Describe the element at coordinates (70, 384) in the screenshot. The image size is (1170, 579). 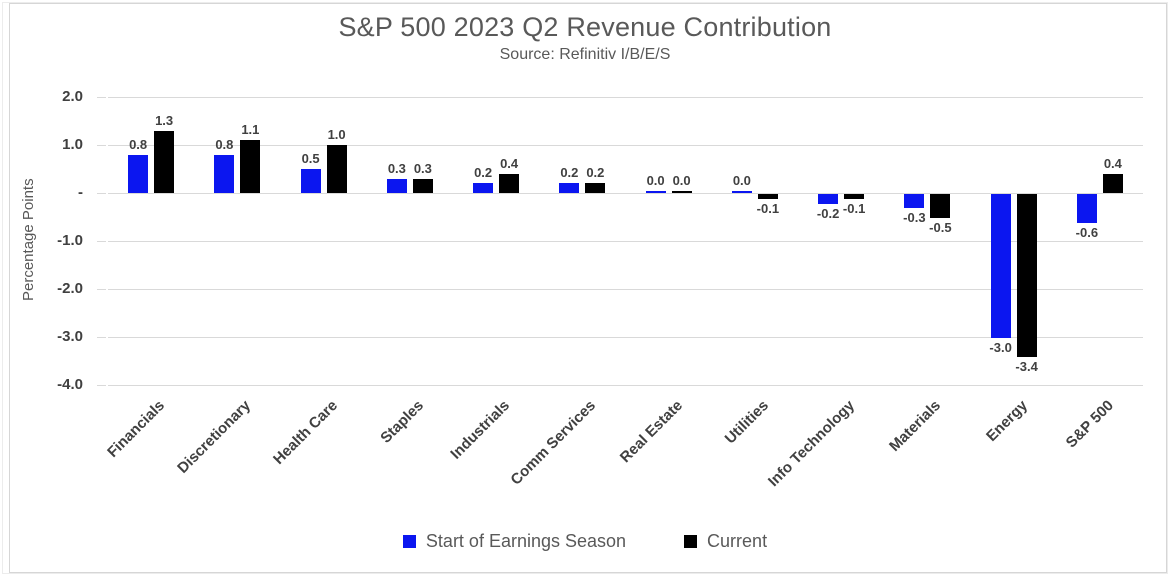
I see `y-tick-label: -4.0` at that location.